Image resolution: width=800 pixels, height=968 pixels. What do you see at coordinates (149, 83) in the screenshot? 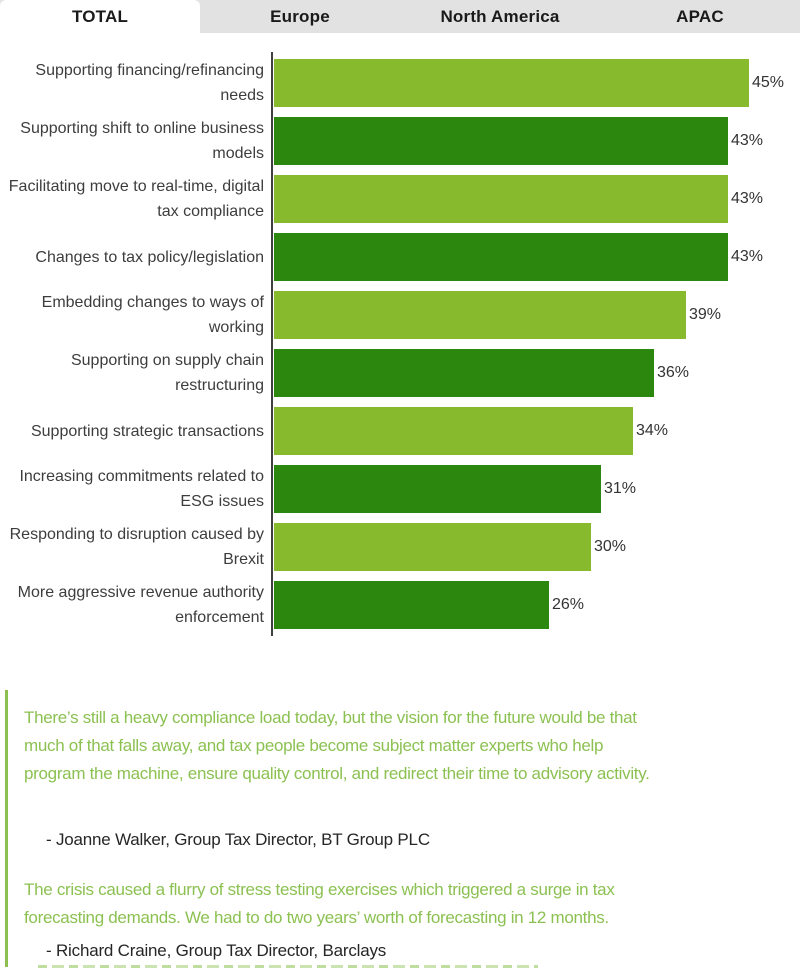
I see `category-label: Supporting financing/refinancing needs` at bounding box center [149, 83].